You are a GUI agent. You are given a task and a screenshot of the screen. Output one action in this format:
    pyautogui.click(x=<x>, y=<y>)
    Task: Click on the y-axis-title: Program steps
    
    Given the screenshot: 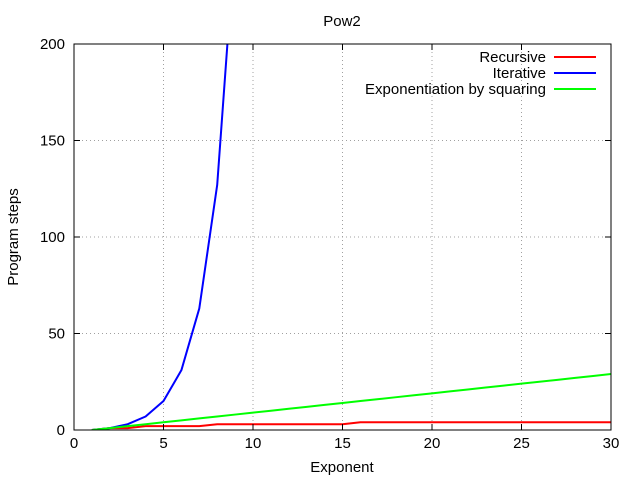 What is the action you would take?
    pyautogui.click(x=13, y=237)
    